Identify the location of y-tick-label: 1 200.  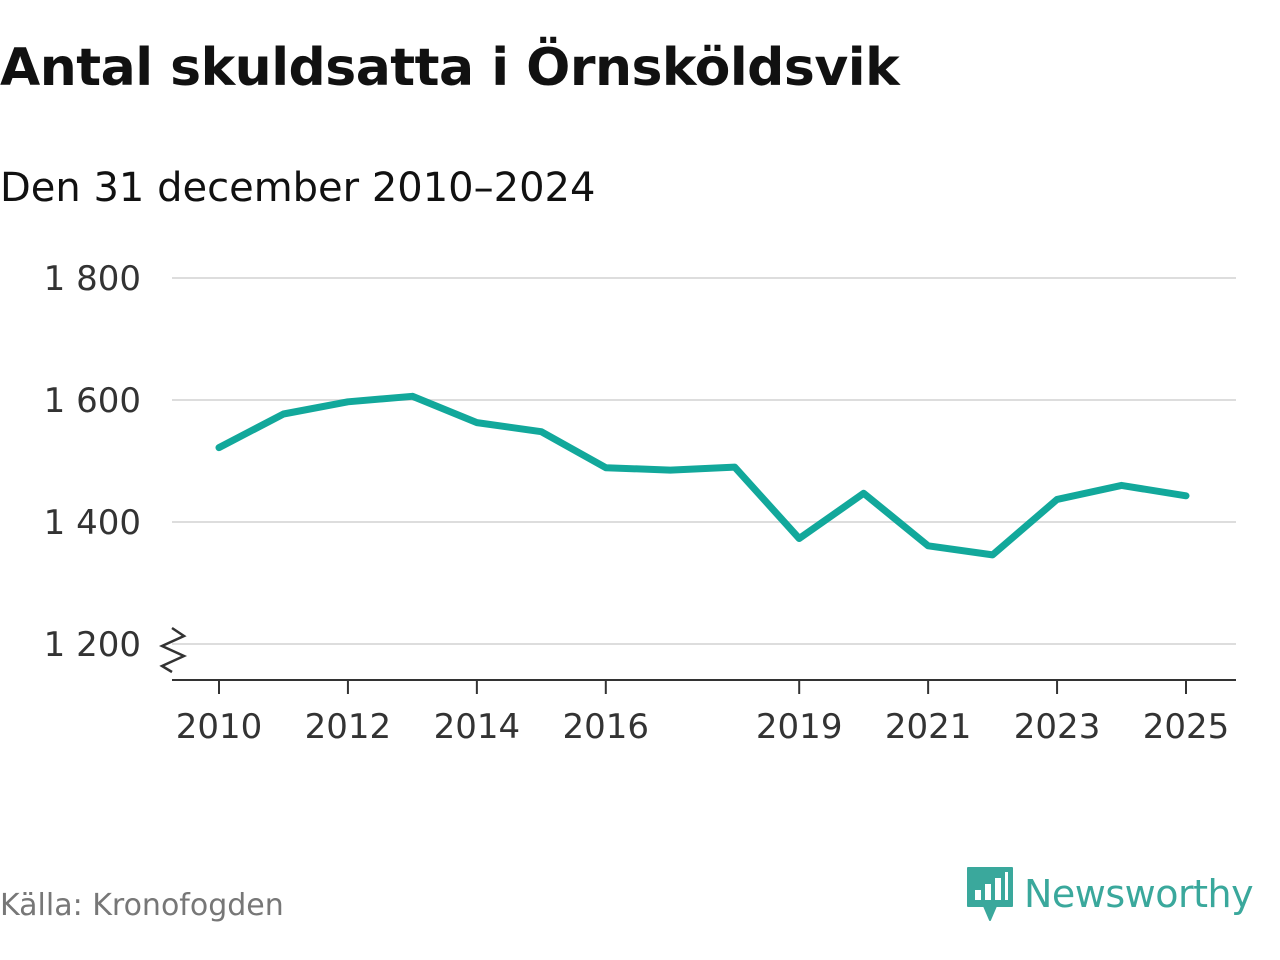
(92, 645).